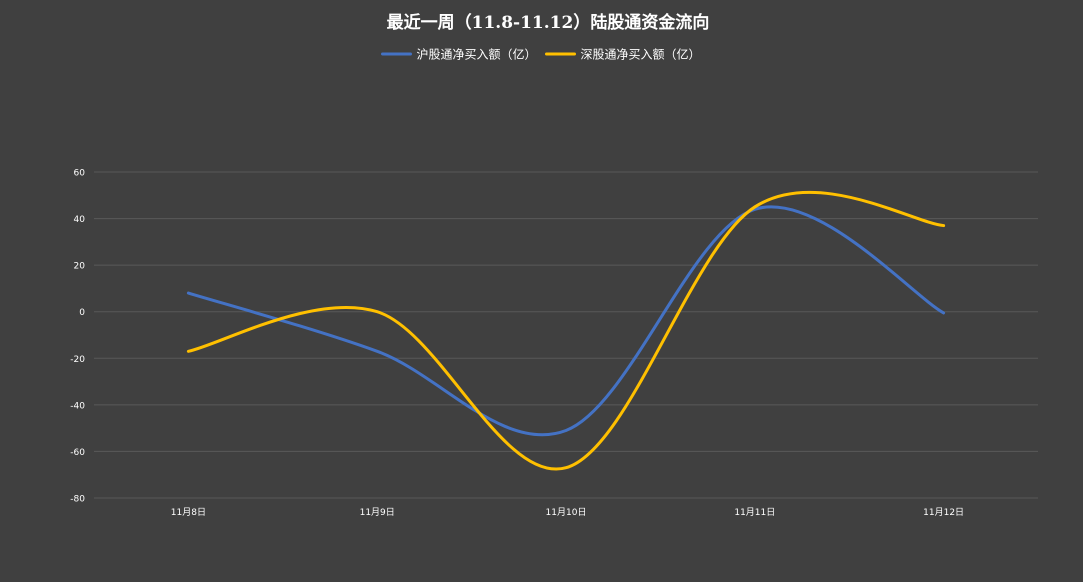 This screenshot has height=582, width=1083. What do you see at coordinates (80, 267) in the screenshot?
I see `y-tick-label: 20` at bounding box center [80, 267].